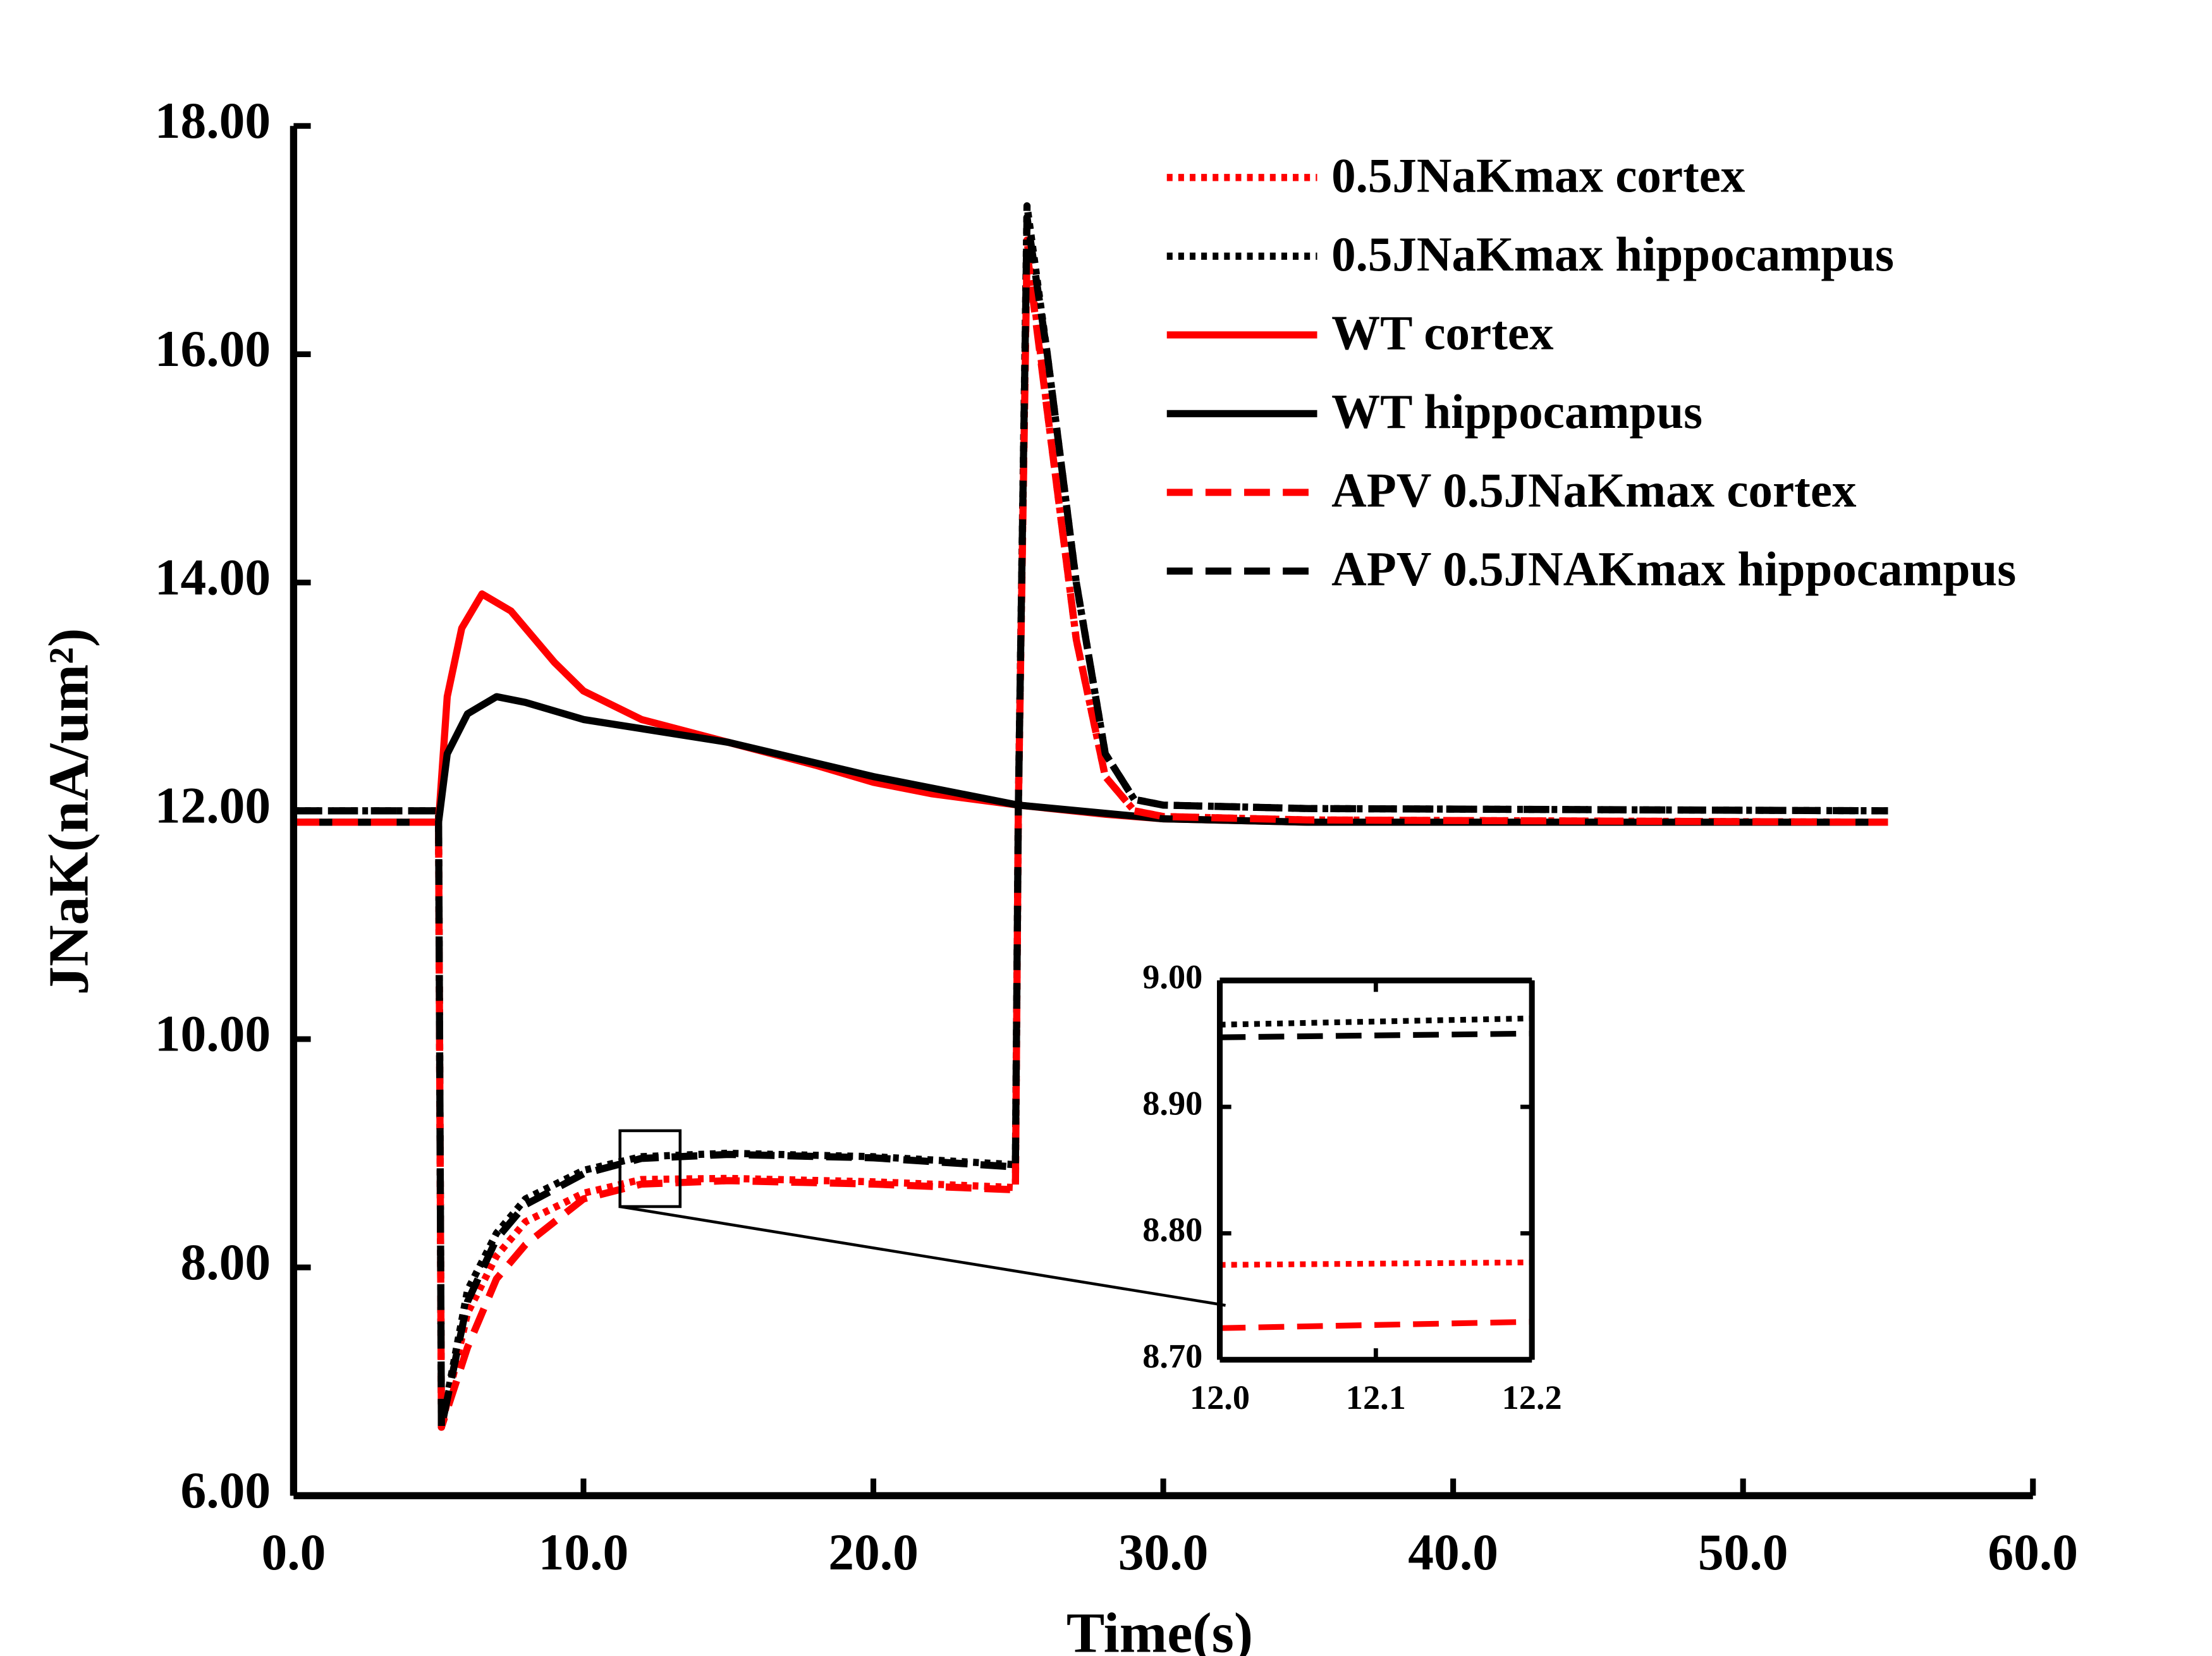 This screenshot has height=1656, width=2212. Describe the element at coordinates (2033, 1552) in the screenshot. I see `x-tick-label: 60.0` at that location.